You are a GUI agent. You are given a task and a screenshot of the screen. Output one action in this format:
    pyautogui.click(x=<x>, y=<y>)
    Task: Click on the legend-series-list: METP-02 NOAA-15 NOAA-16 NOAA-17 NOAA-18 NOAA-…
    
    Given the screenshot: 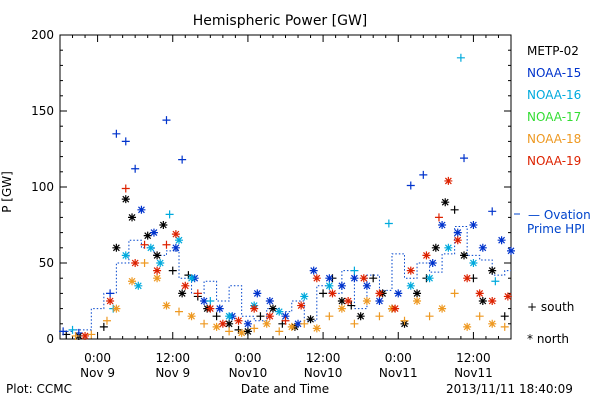 What is the action you would take?
    pyautogui.click(x=554, y=106)
    